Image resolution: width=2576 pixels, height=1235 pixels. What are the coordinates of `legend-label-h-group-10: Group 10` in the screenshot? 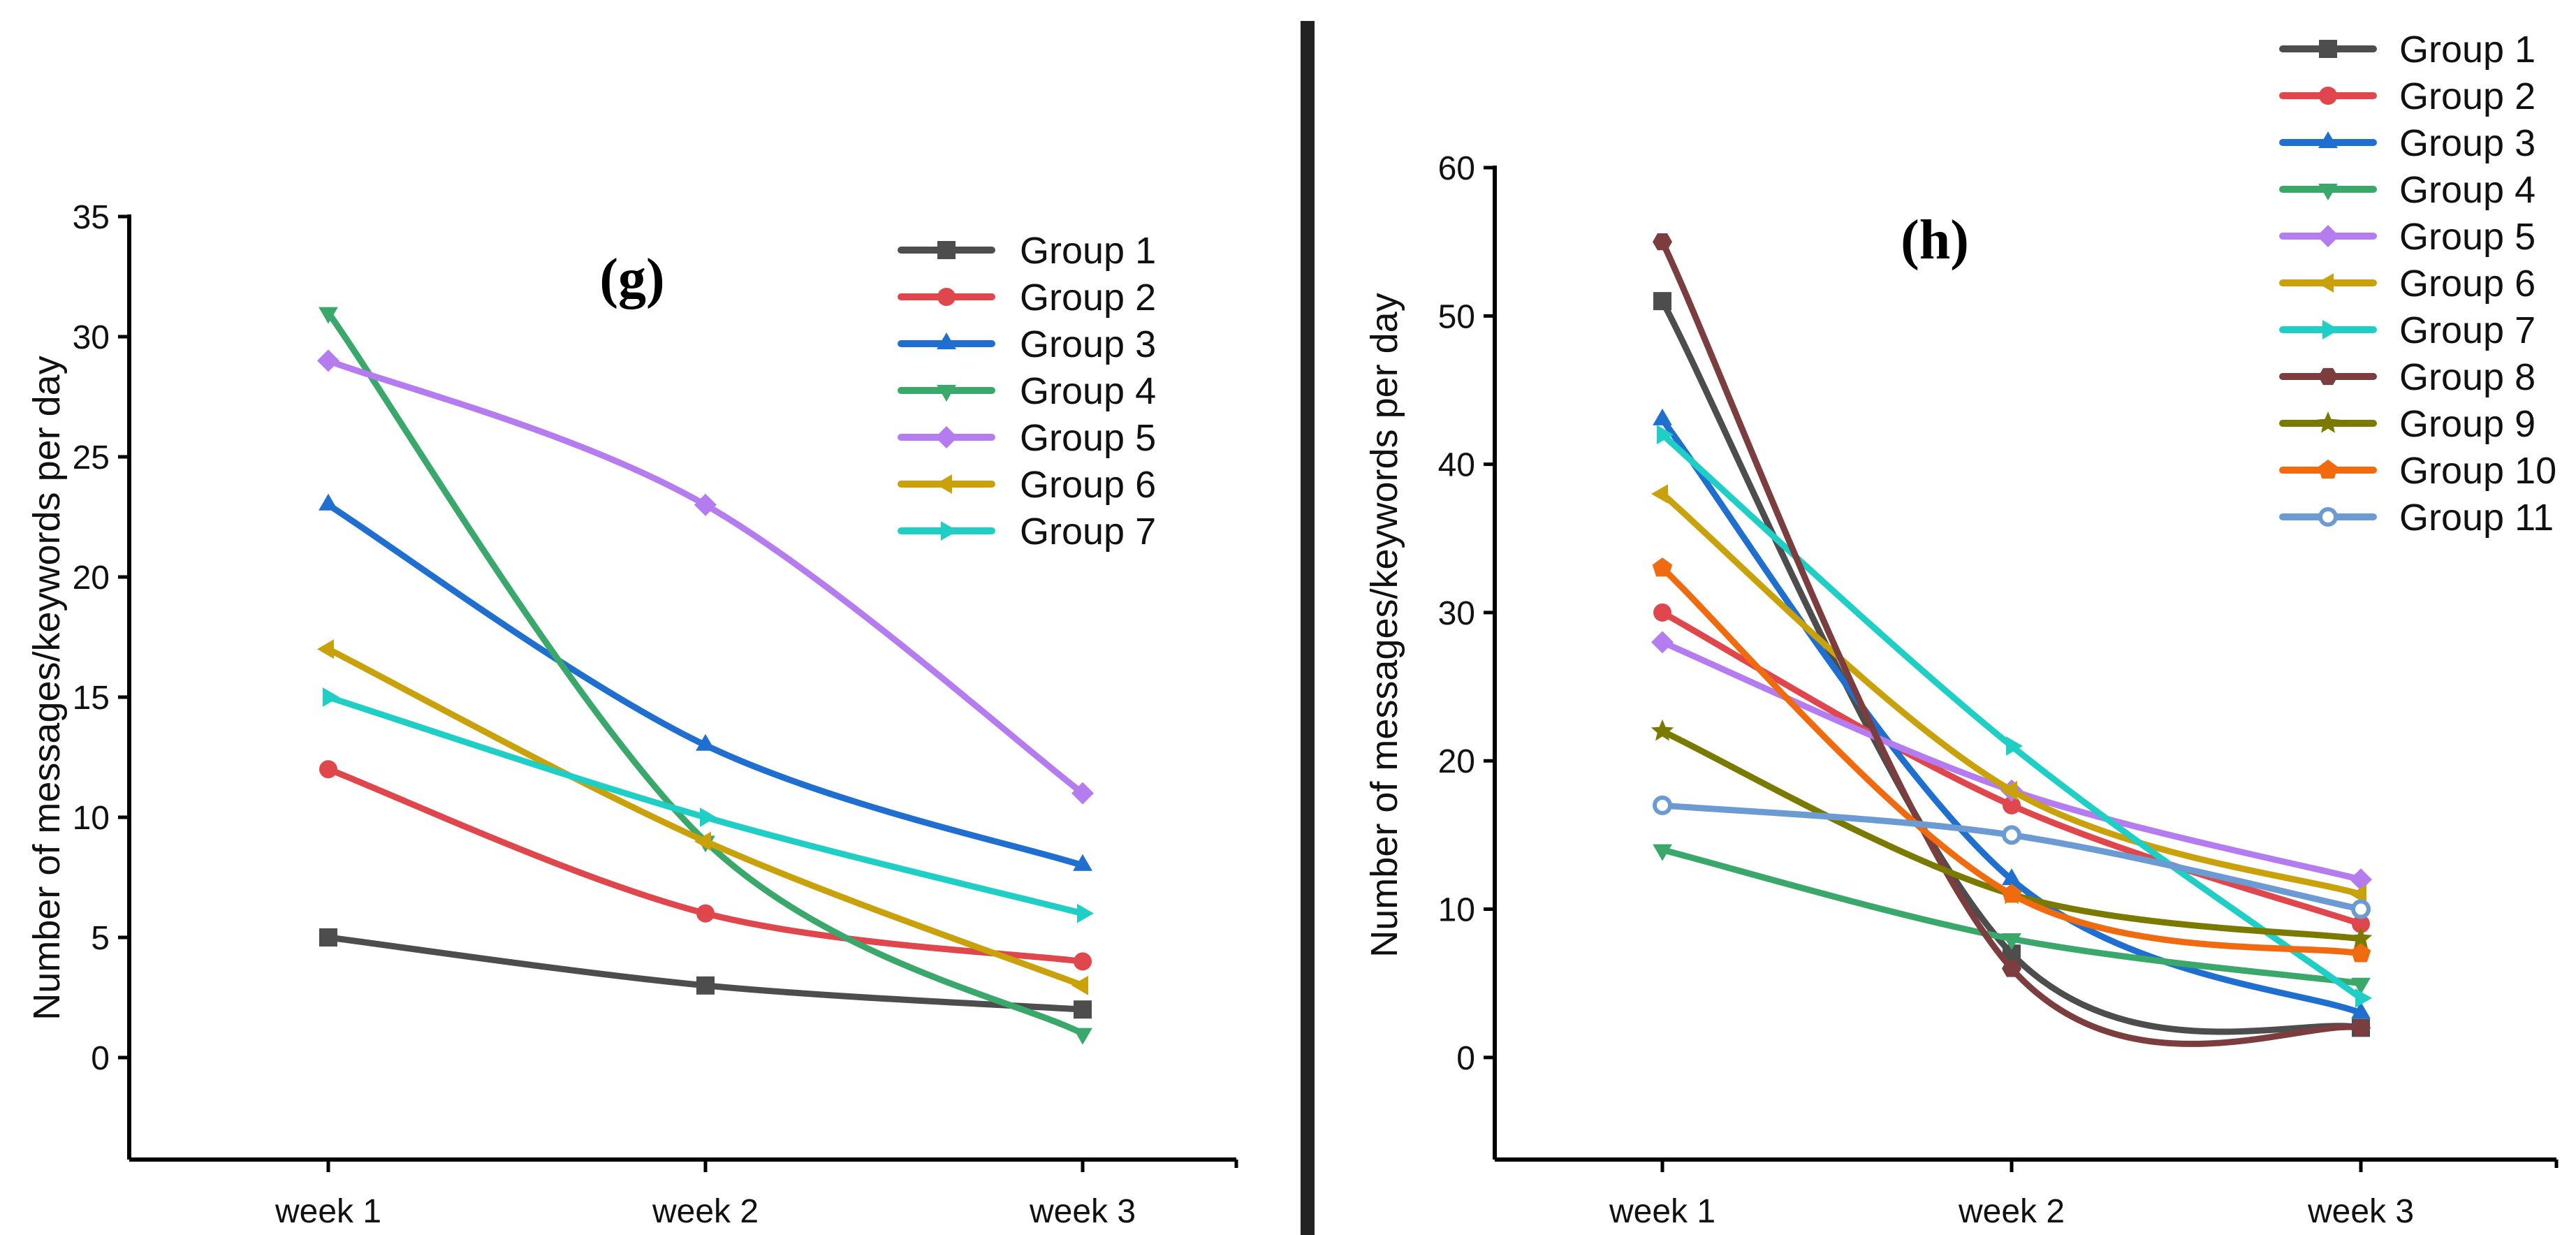 It's located at (2477, 471).